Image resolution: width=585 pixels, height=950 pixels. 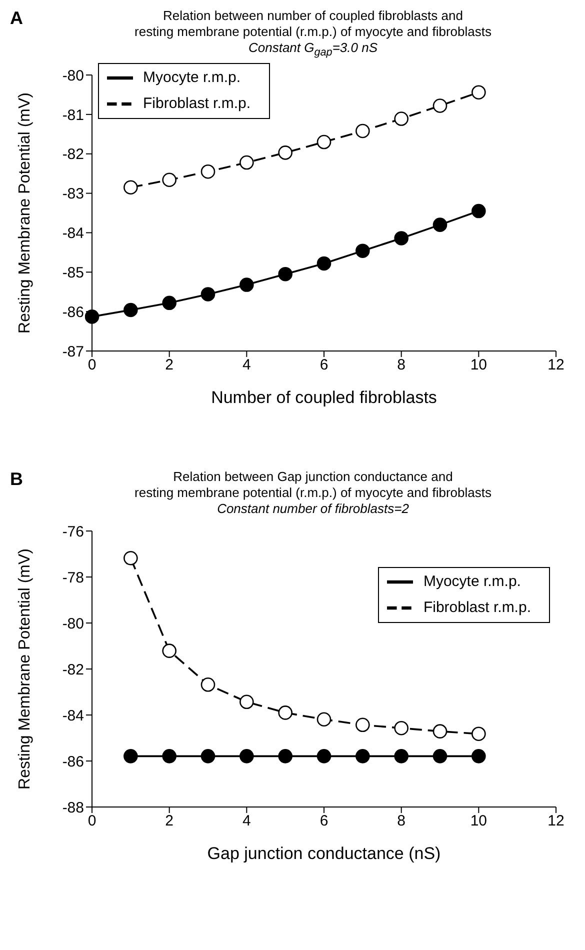 I want to click on y-tick-label: -85, so click(x=73, y=273).